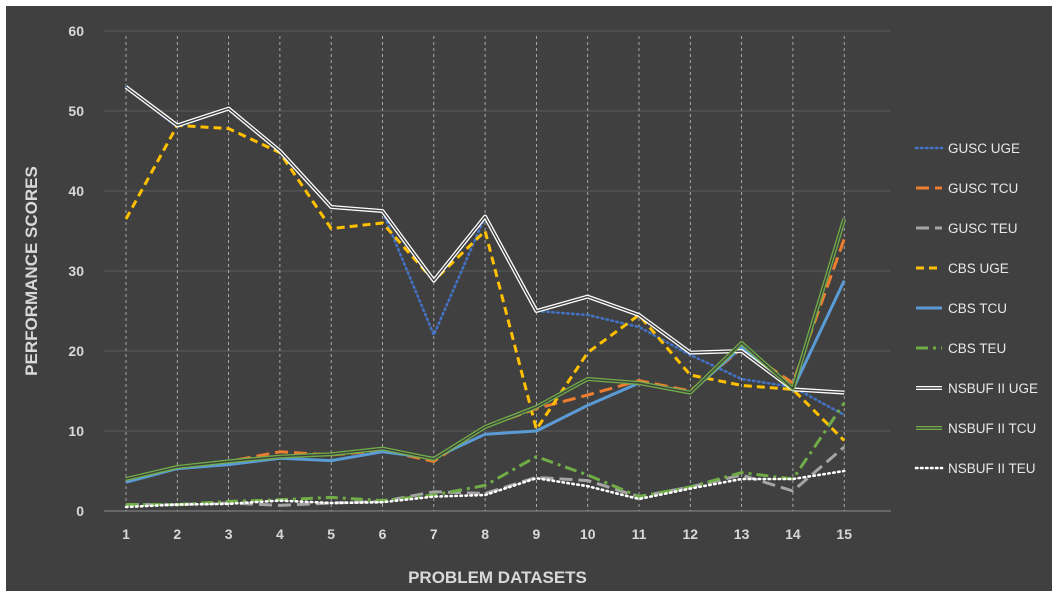 The height and width of the screenshot is (595, 1056). I want to click on series-line-cbs-teu, so click(486, 454).